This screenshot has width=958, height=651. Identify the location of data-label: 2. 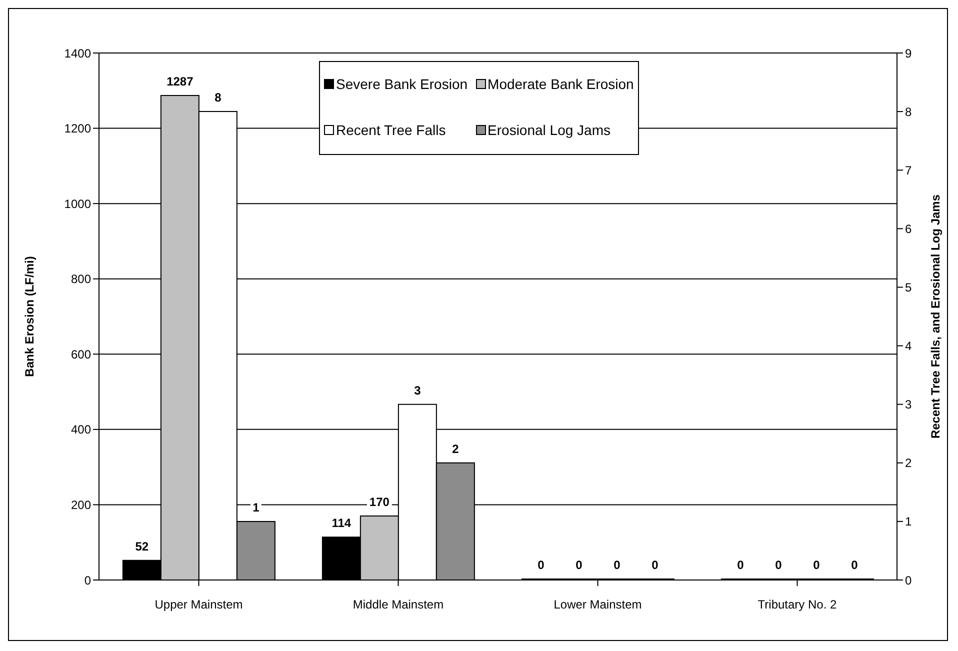
(456, 449).